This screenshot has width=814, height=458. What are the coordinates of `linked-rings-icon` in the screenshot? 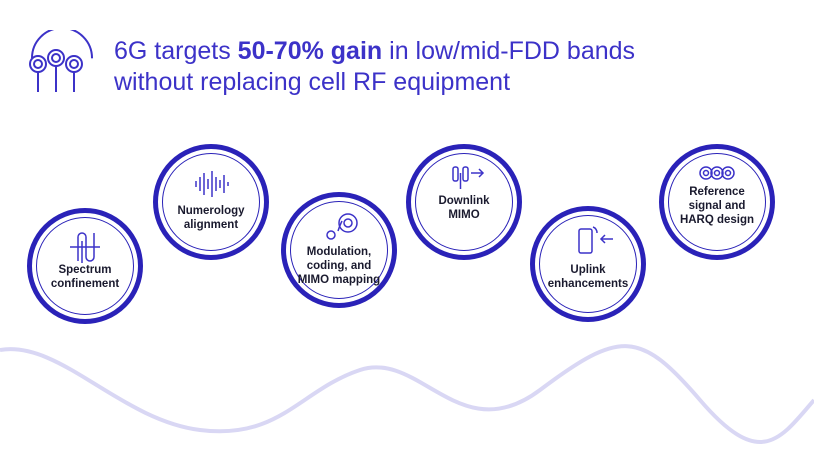 It's located at (717, 173).